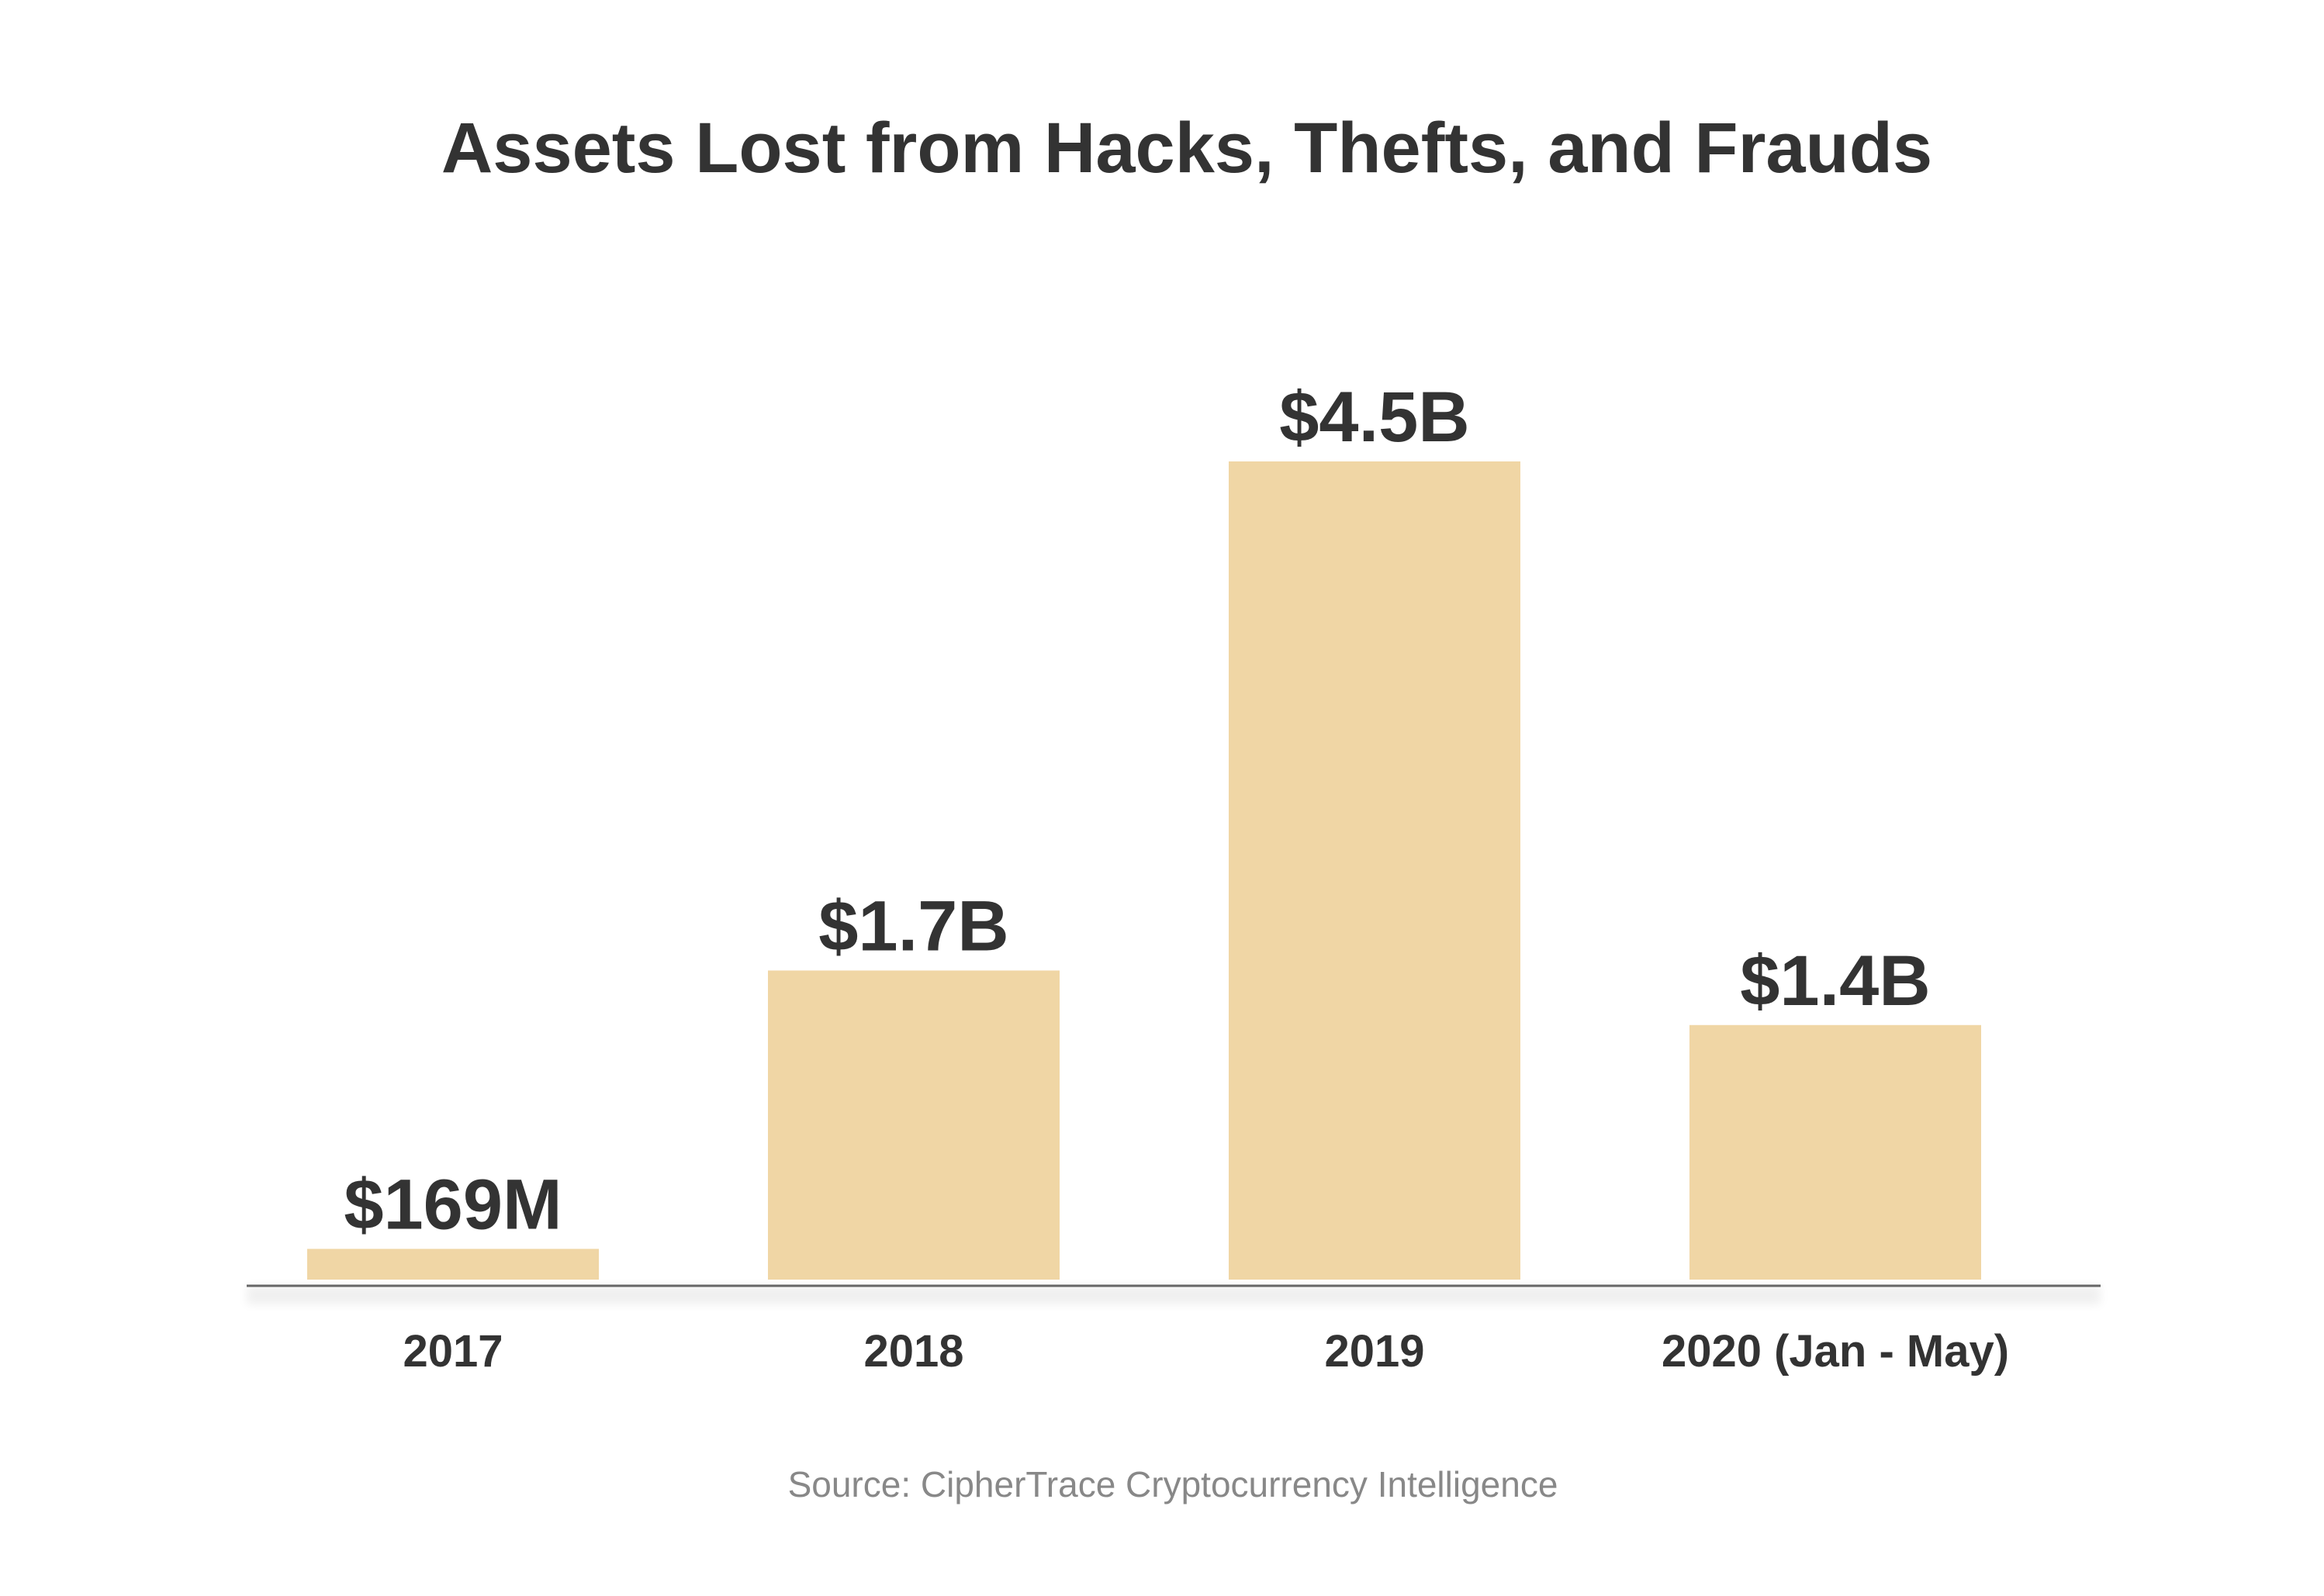 This screenshot has height=1596, width=2324. Describe the element at coordinates (913, 926) in the screenshot. I see `value-label-2018: $1.7B` at that location.